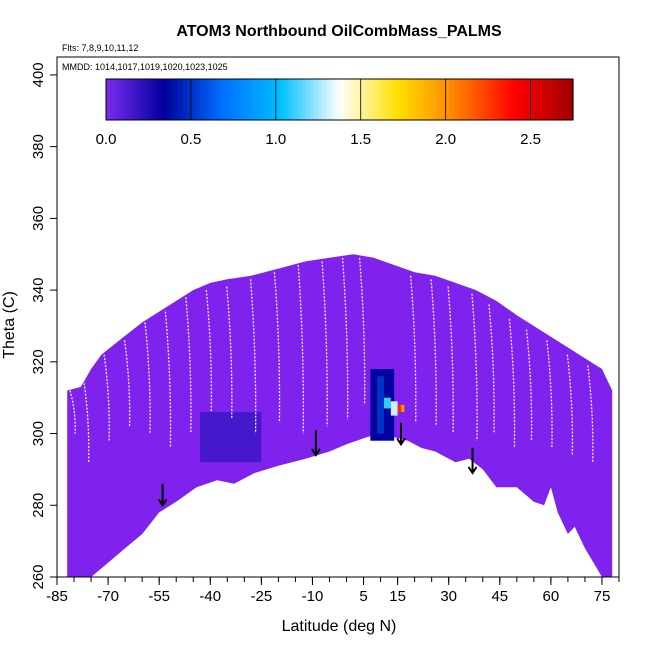 This screenshot has width=650, height=650. I want to click on x-tick-label: -55, so click(159, 596).